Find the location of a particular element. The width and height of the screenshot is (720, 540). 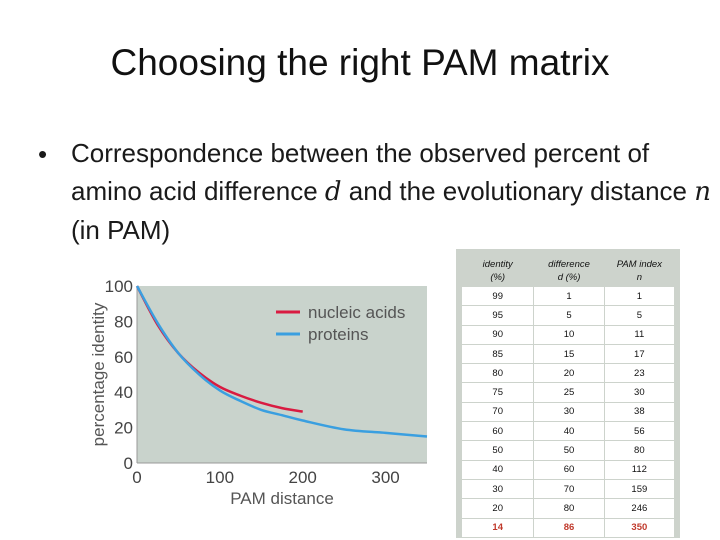

table-row: 40 60 112 is located at coordinates (568, 469).